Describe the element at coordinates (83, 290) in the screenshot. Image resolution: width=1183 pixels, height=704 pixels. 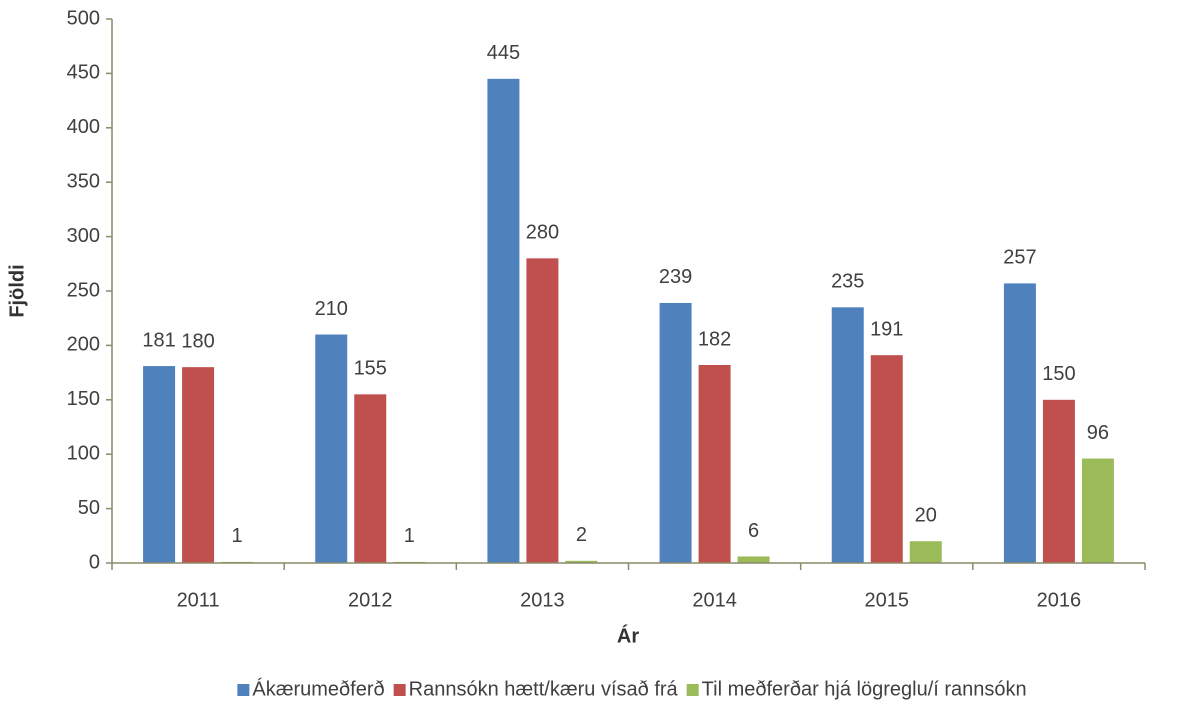
I see `y-tick-label: 250` at that location.